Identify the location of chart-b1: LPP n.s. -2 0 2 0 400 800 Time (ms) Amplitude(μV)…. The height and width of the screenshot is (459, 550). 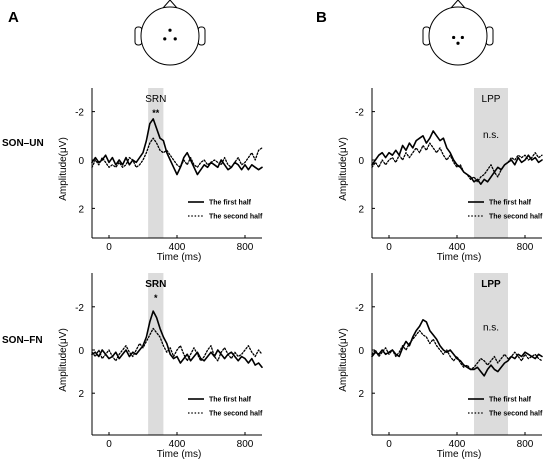
(440, 175).